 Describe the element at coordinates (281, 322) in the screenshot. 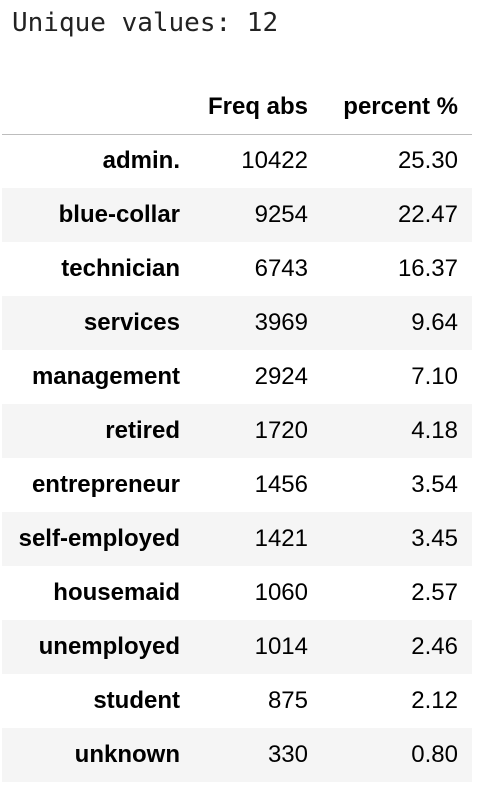

I see `freq-abs-cell: 3969` at that location.